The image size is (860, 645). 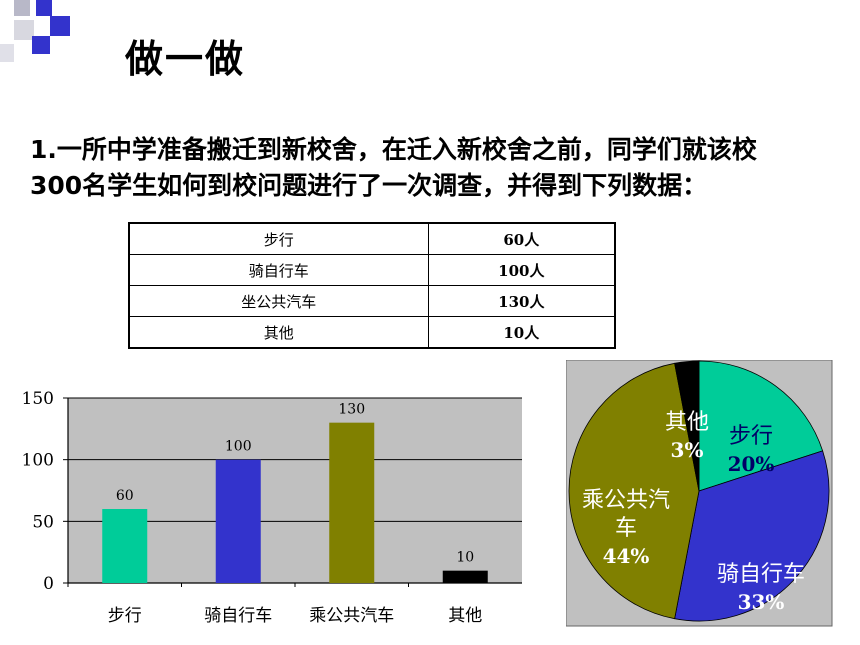 What do you see at coordinates (521, 332) in the screenshot?
I see `table-cell-value: 10人` at bounding box center [521, 332].